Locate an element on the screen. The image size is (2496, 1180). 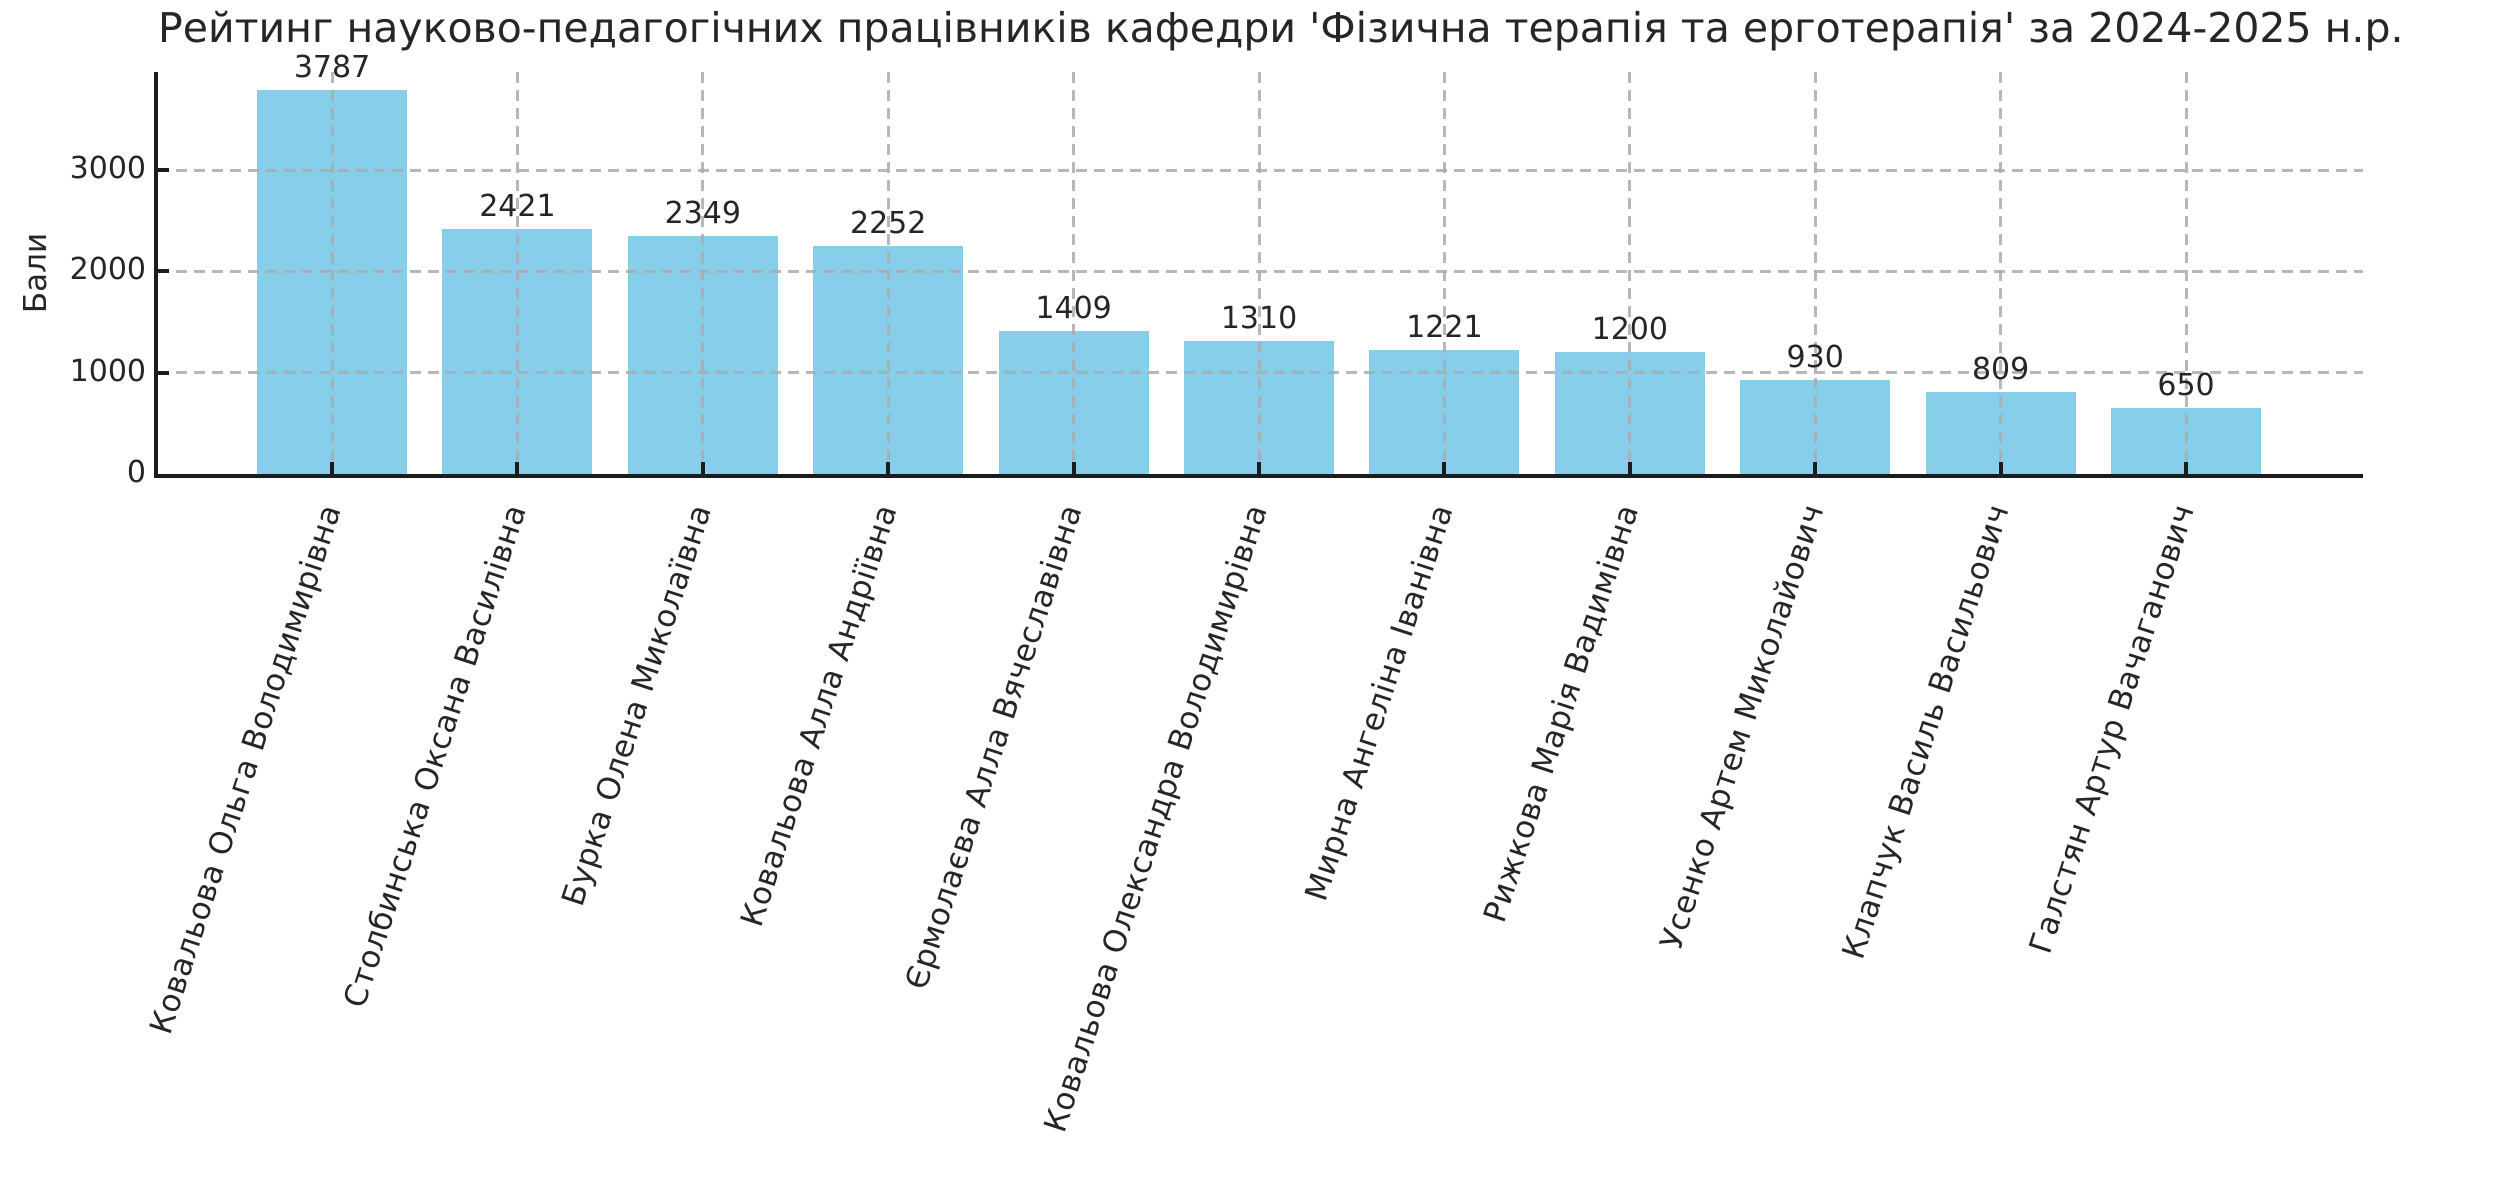
x-tick-label: Єрмолаєва Алла Вячеславівна is located at coordinates (994, 747).